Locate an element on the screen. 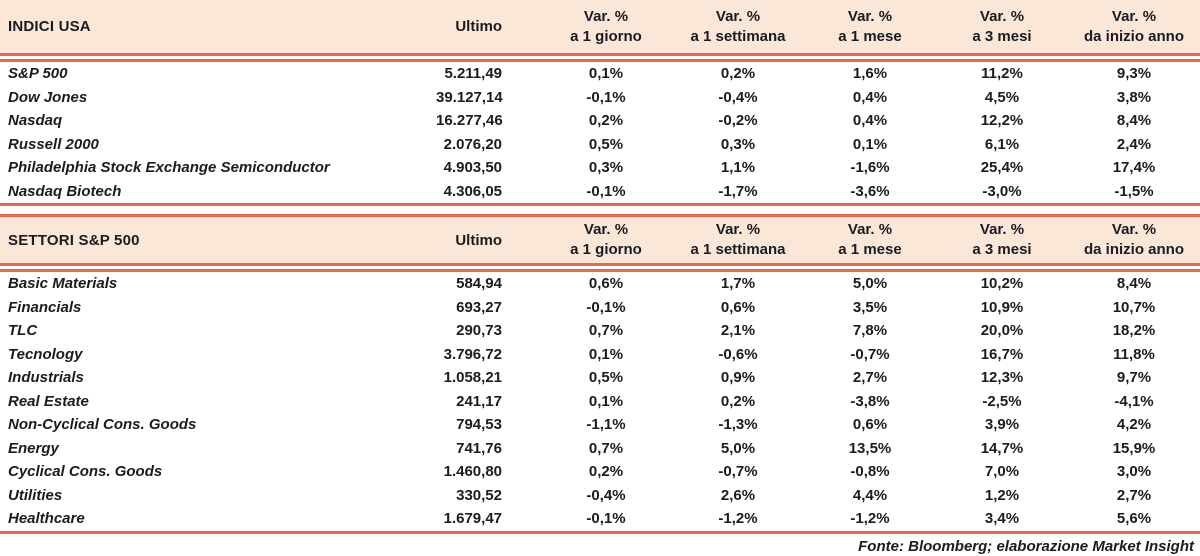  row-label: Dow Jones is located at coordinates (48, 97).